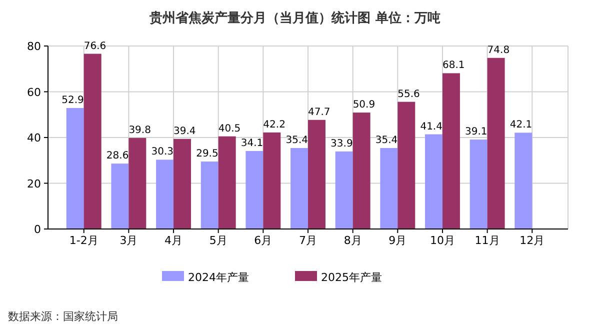  Describe the element at coordinates (274, 124) in the screenshot. I see `data-label: 42.2` at that location.